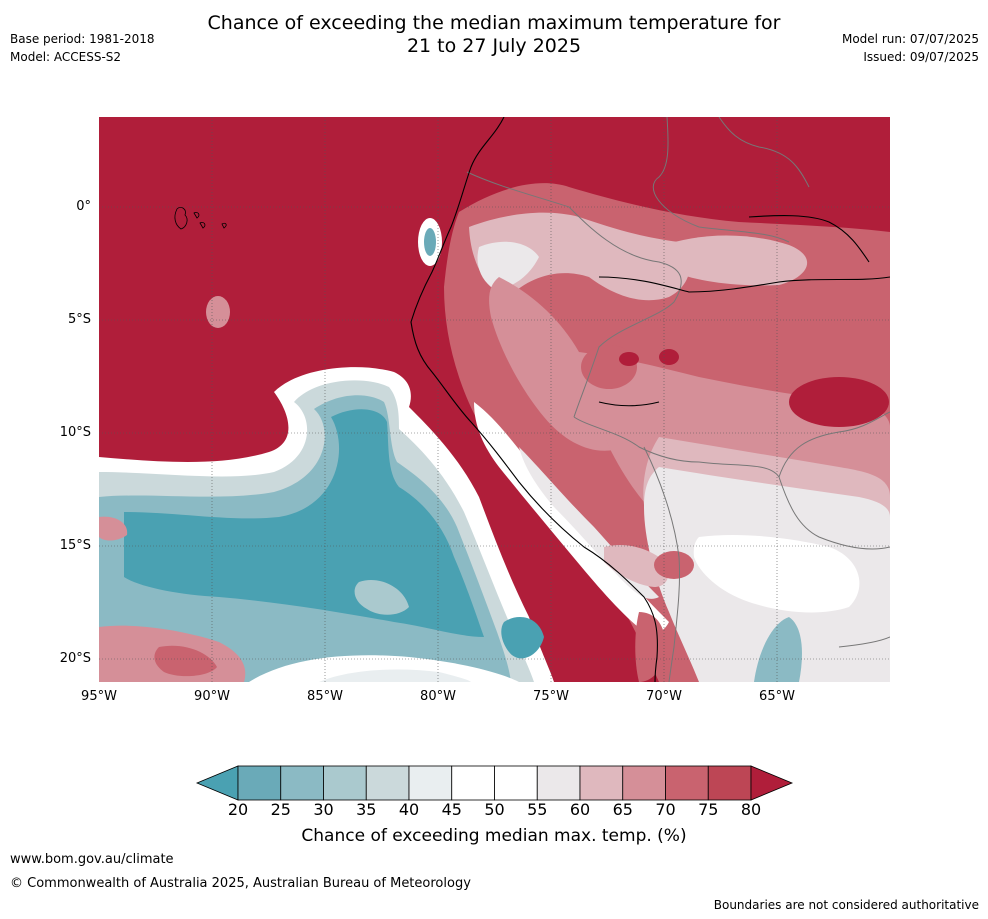 This screenshot has width=988, height=919. I want to click on region-andes-pink, so click(556, 364).